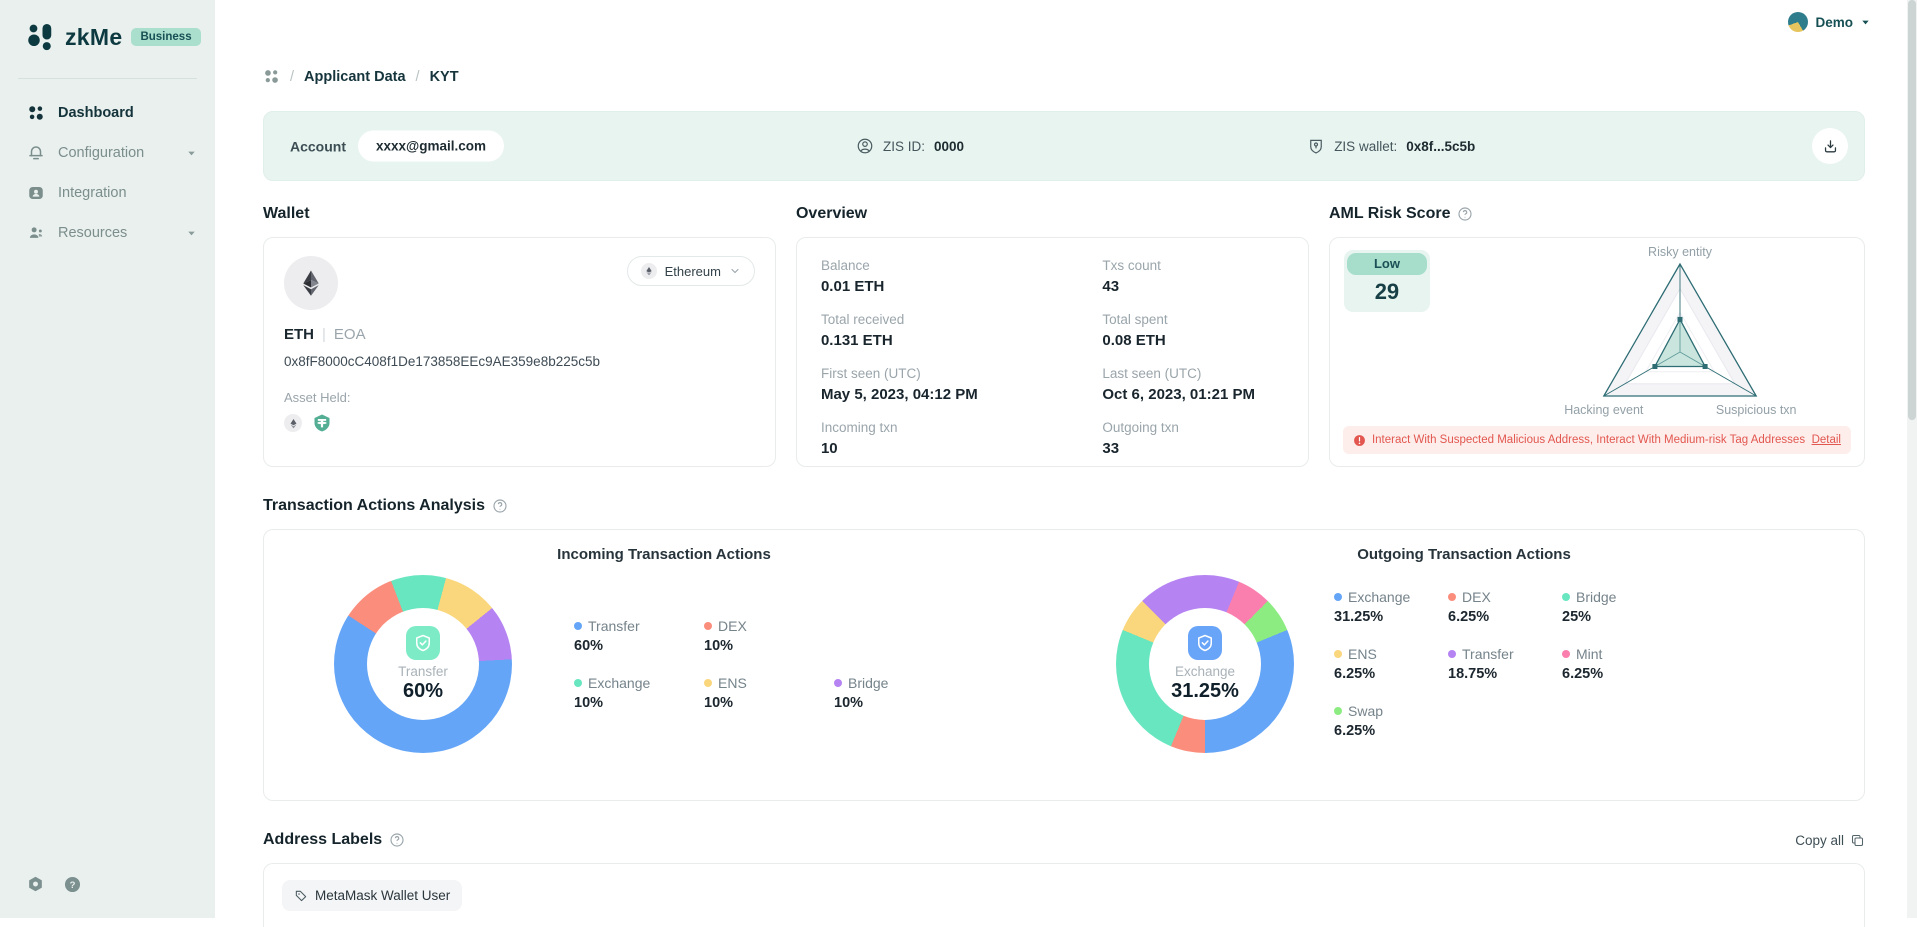 Image resolution: width=1917 pixels, height=927 pixels. I want to click on zkme-logo: zkMe Business, so click(107, 26).